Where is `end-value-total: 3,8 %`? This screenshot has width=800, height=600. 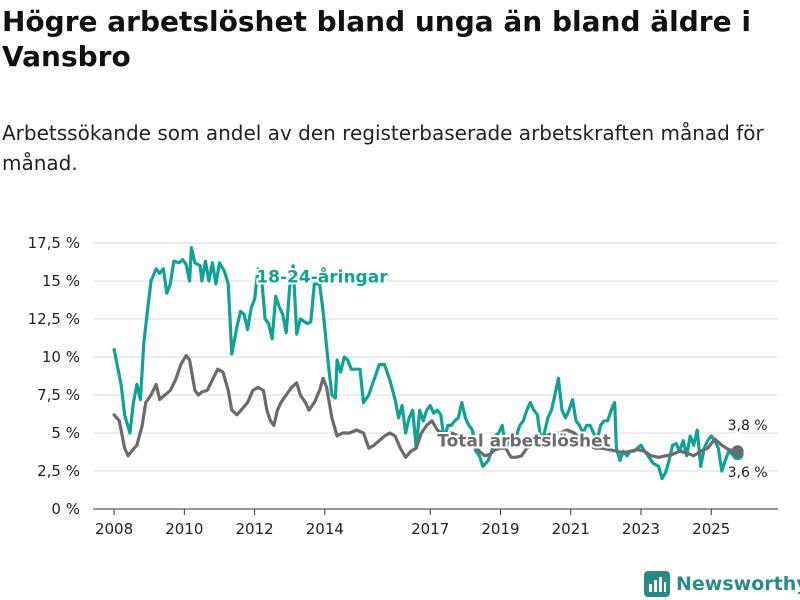 end-value-total: 3,8 % is located at coordinates (748, 426).